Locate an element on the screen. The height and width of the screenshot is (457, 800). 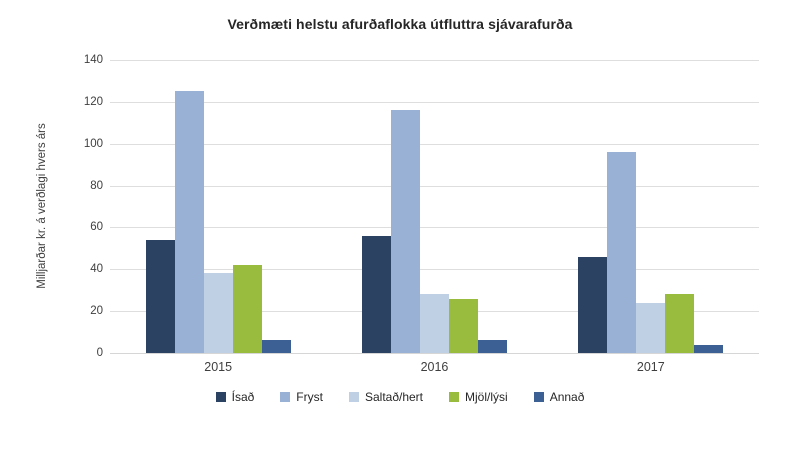
y-tick-label: 120 is located at coordinates (93, 101).